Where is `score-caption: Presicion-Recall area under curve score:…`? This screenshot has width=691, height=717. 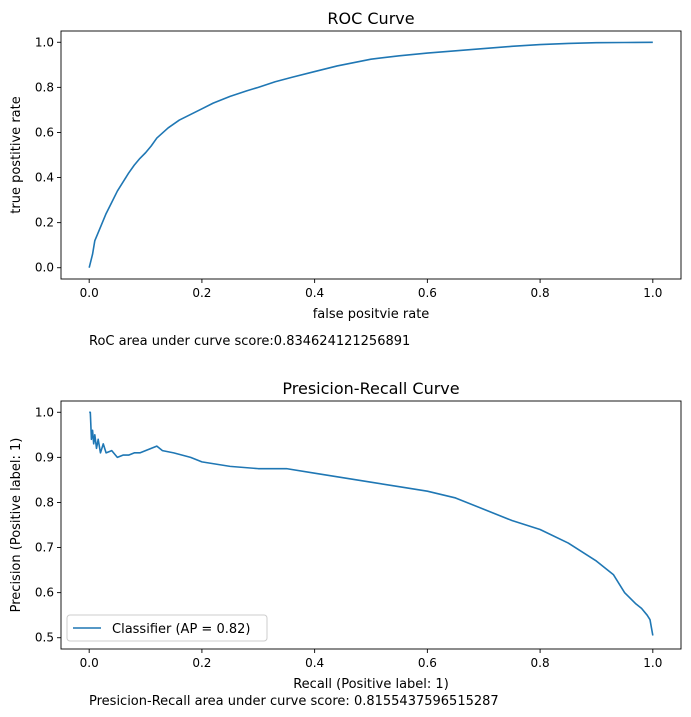
score-caption: Presicion-Recall area under curve score:… is located at coordinates (294, 701).